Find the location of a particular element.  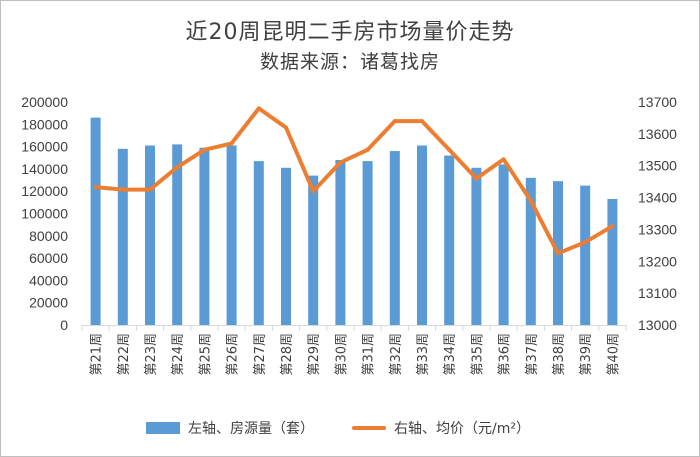

right-axis-tick-label: 13000 is located at coordinates (657, 325).